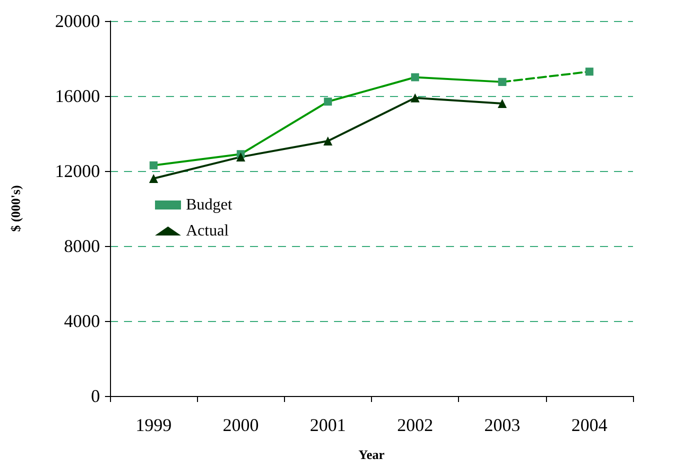  What do you see at coordinates (371, 454) in the screenshot?
I see `x-axis-title: Year` at bounding box center [371, 454].